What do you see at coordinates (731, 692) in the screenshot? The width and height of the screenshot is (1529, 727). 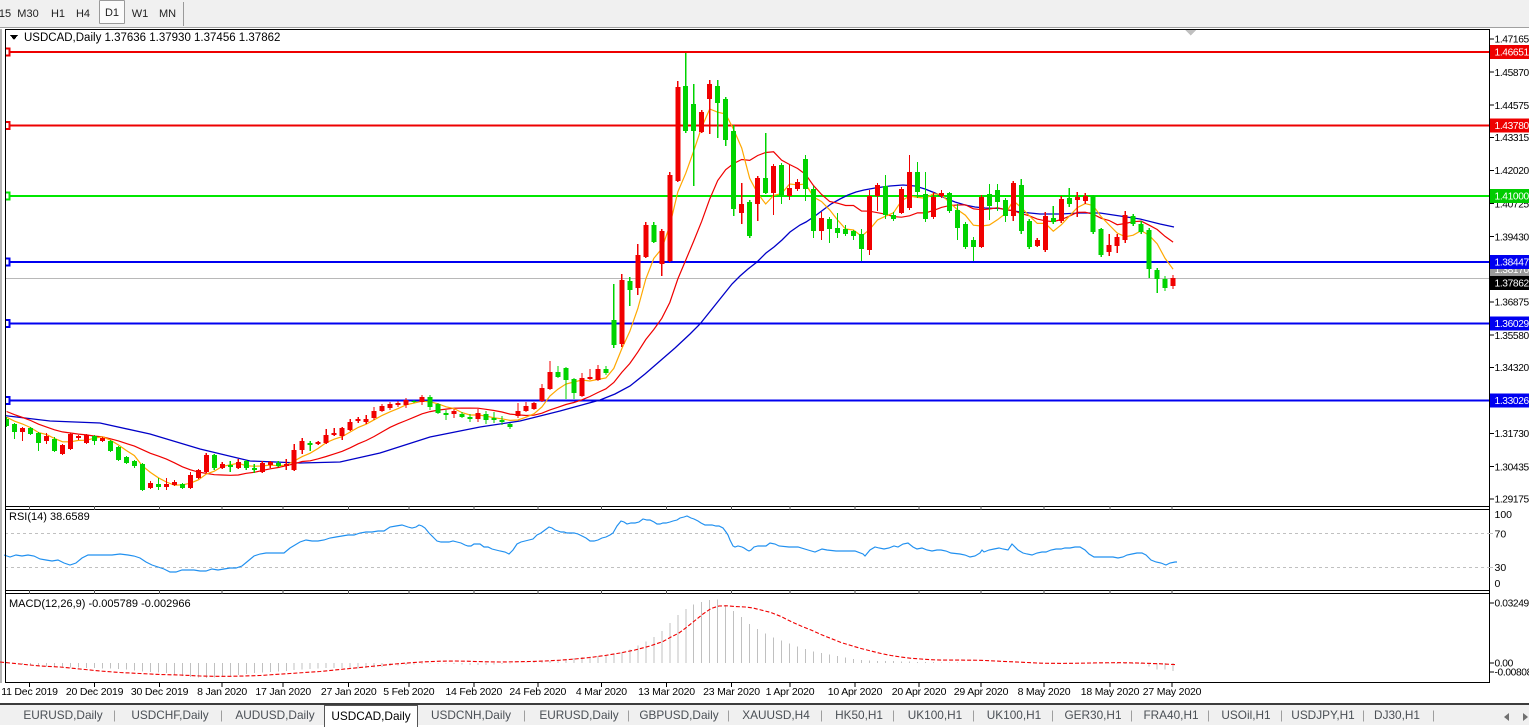 I see `svg-text: 23 Mar 2020` at bounding box center [731, 692].